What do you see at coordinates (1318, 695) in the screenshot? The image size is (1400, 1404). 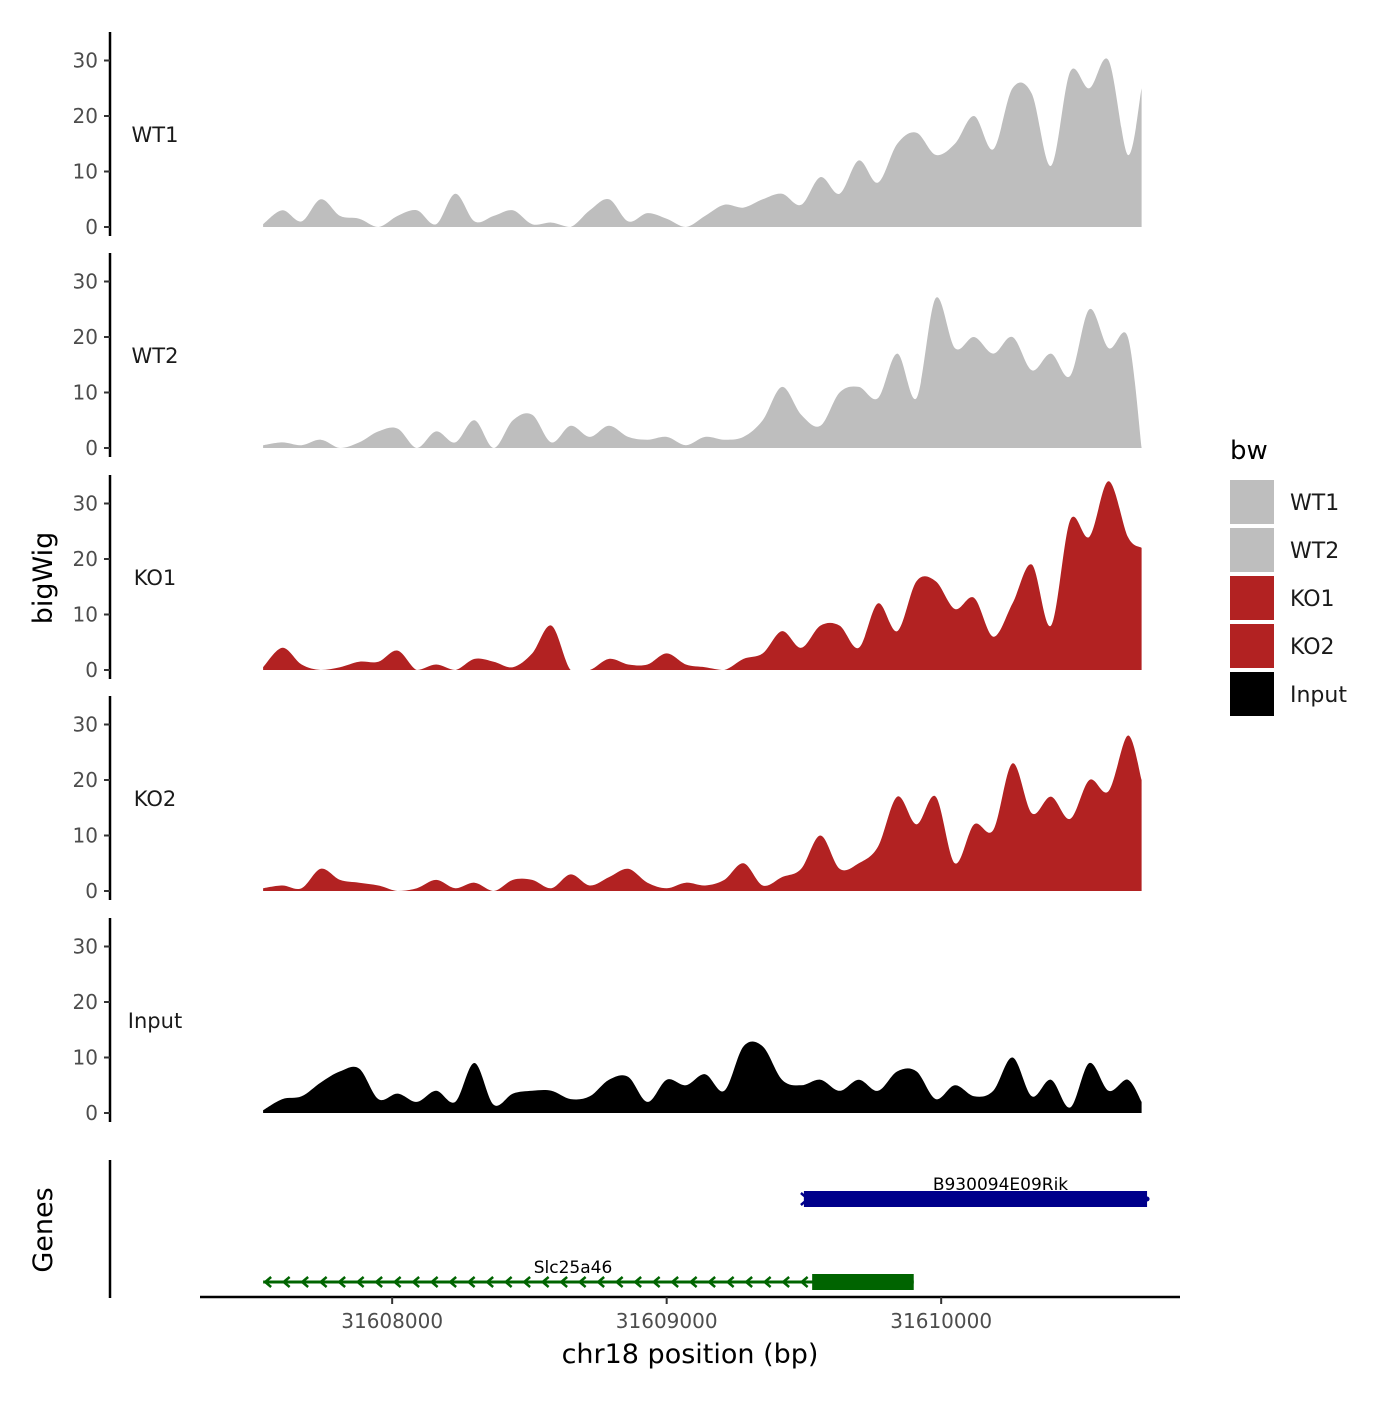 I see `legend-label-input: Input` at bounding box center [1318, 695].